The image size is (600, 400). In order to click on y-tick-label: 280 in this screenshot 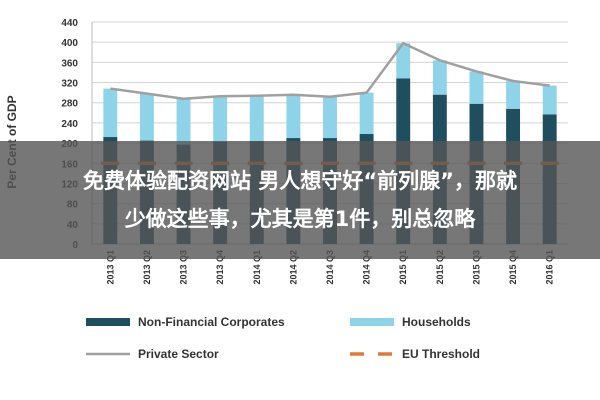, I will do `click(69, 104)`.